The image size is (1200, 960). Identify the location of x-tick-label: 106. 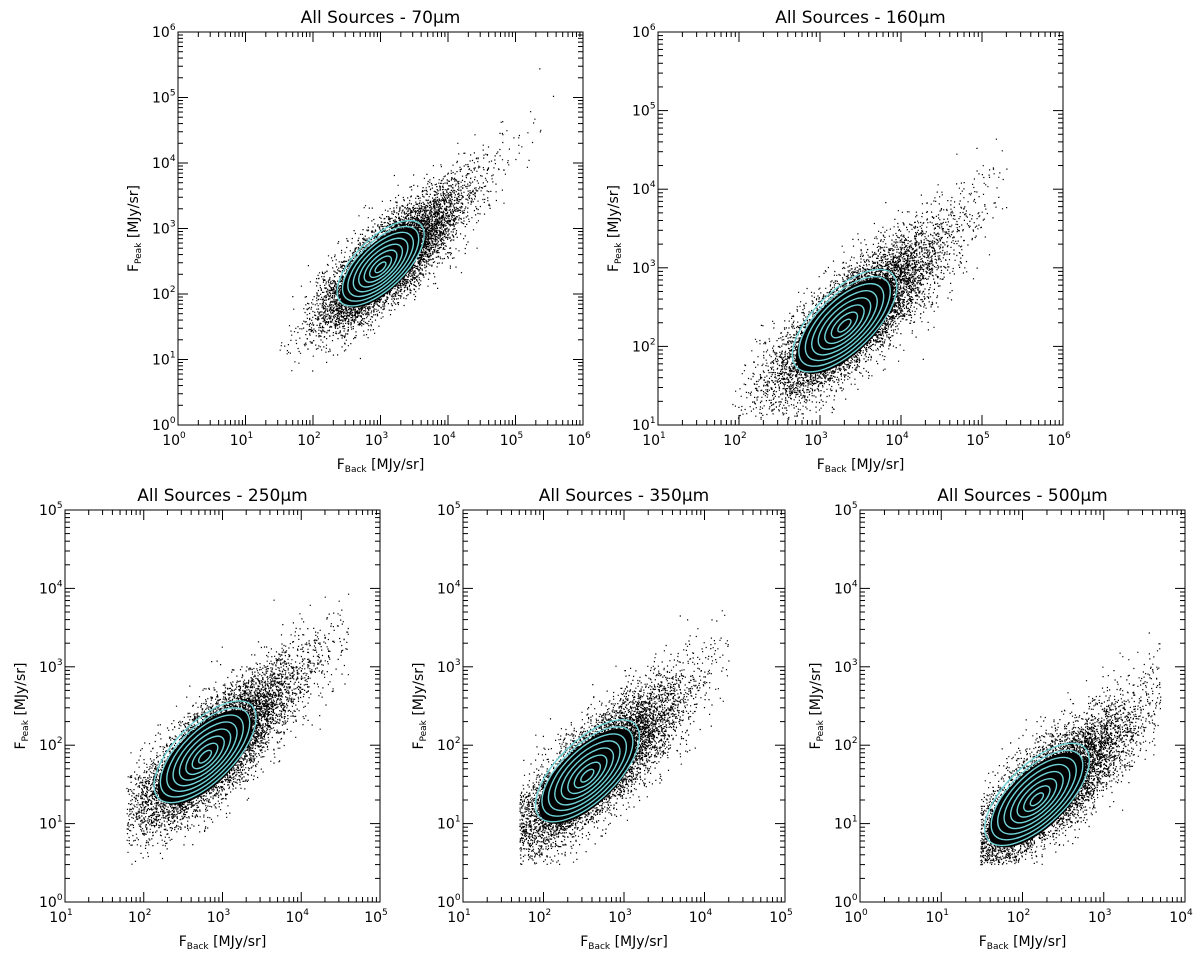
(579, 440).